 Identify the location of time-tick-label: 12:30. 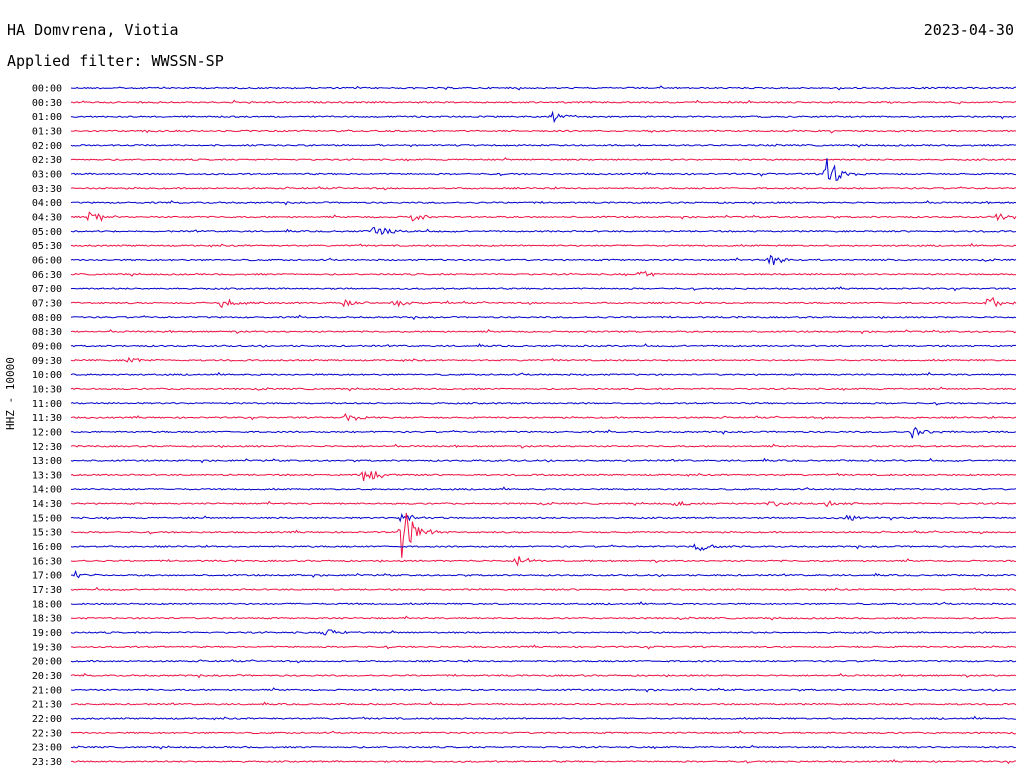
(47, 447).